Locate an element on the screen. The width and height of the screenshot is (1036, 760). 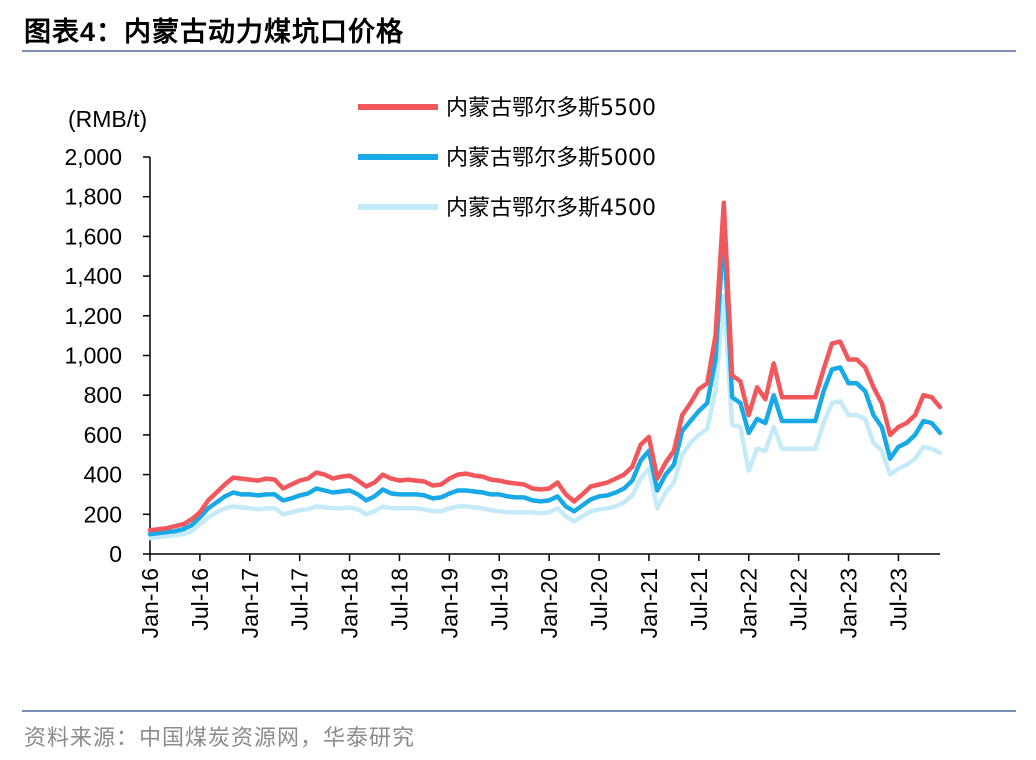
x-tick-label: Jul-20 is located at coordinates (599, 599).